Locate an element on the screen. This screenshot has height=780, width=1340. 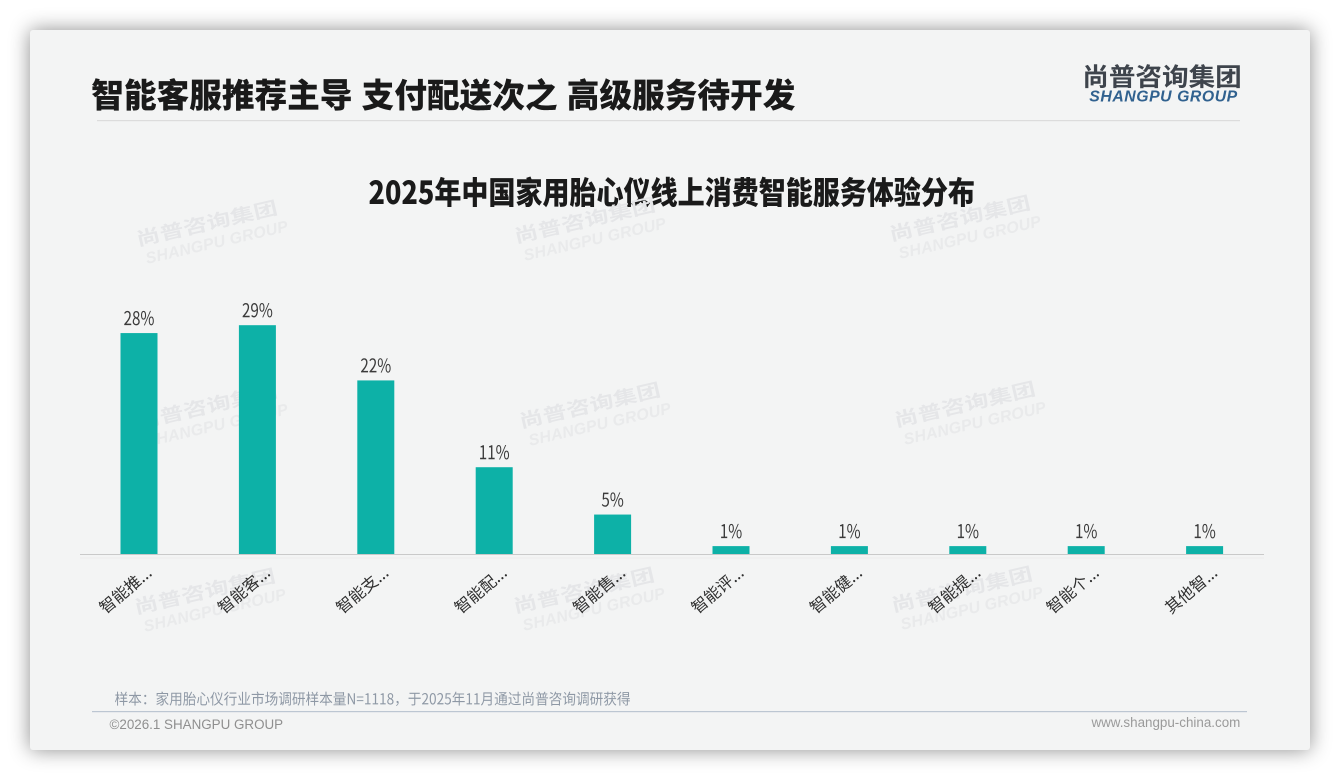
svg-text: ©2026.1 SHANGPU GROUP is located at coordinates (197, 724).